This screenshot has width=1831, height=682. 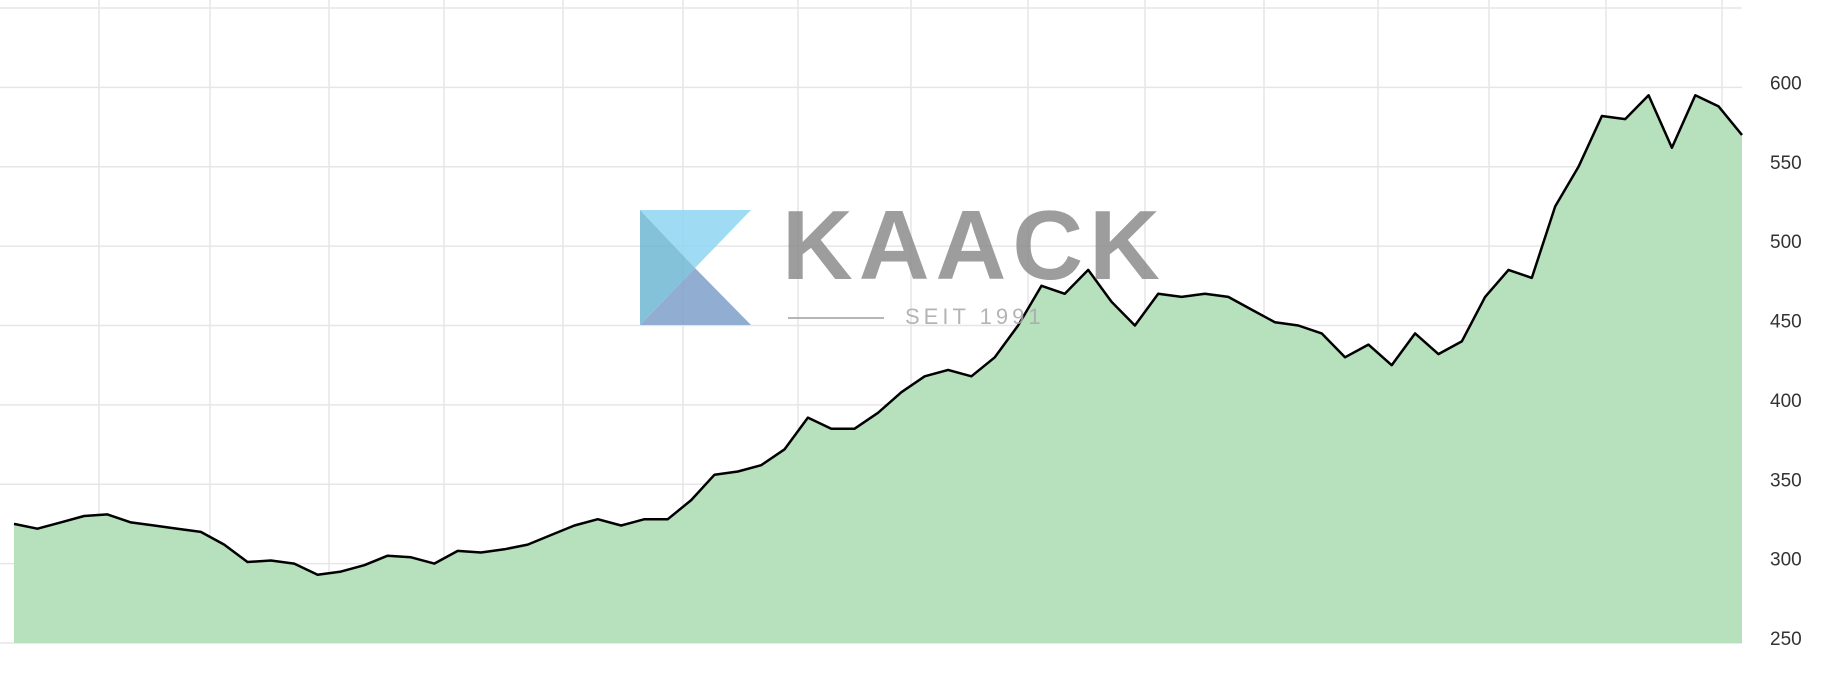 I want to click on y-tick-label: 350, so click(x=1786, y=480).